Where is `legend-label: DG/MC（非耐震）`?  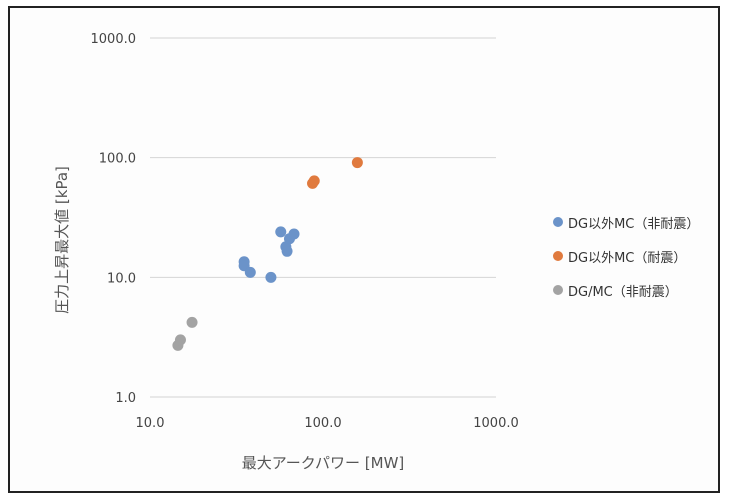 legend-label: DG/MC（非耐震） is located at coordinates (623, 292).